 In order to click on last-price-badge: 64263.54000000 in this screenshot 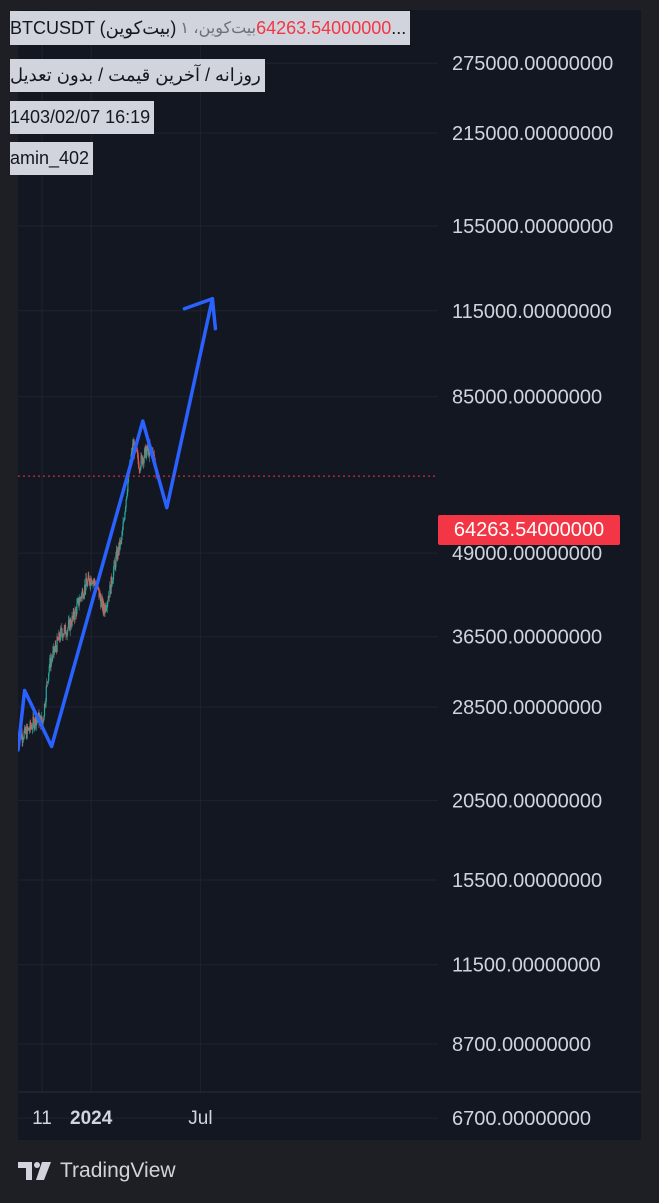, I will do `click(529, 530)`.